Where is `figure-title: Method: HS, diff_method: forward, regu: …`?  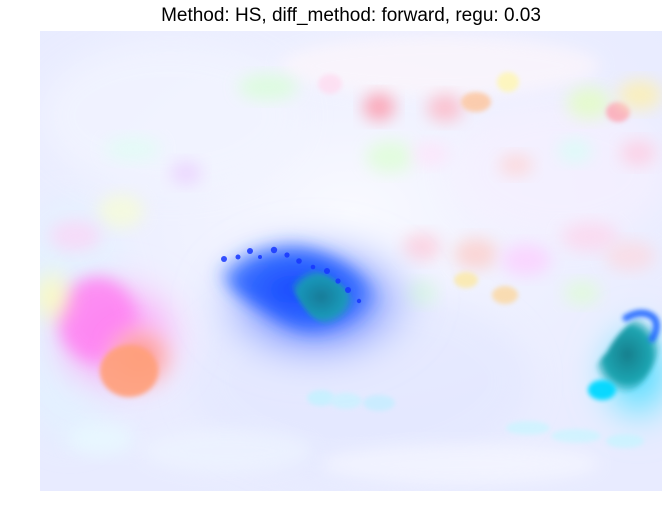 figure-title: Method: HS, diff_method: forward, regu: … is located at coordinates (351, 15).